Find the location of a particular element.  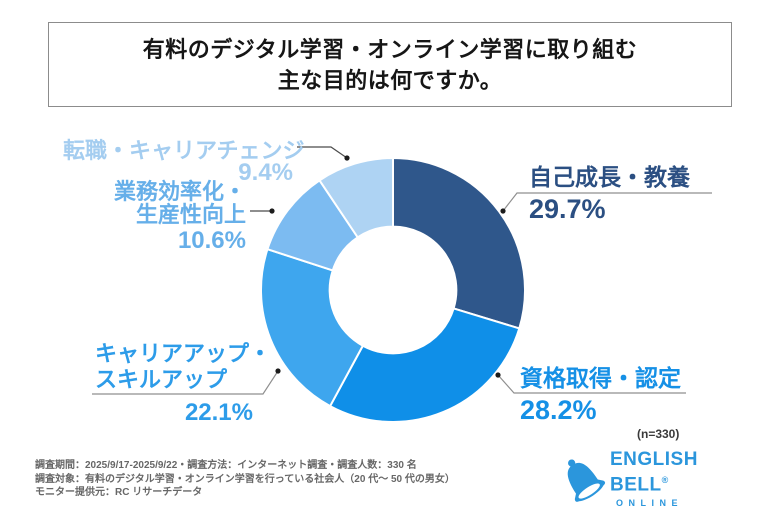

english-bell-logo: ENGLISH BELL® ONLINE is located at coordinates (651, 479).